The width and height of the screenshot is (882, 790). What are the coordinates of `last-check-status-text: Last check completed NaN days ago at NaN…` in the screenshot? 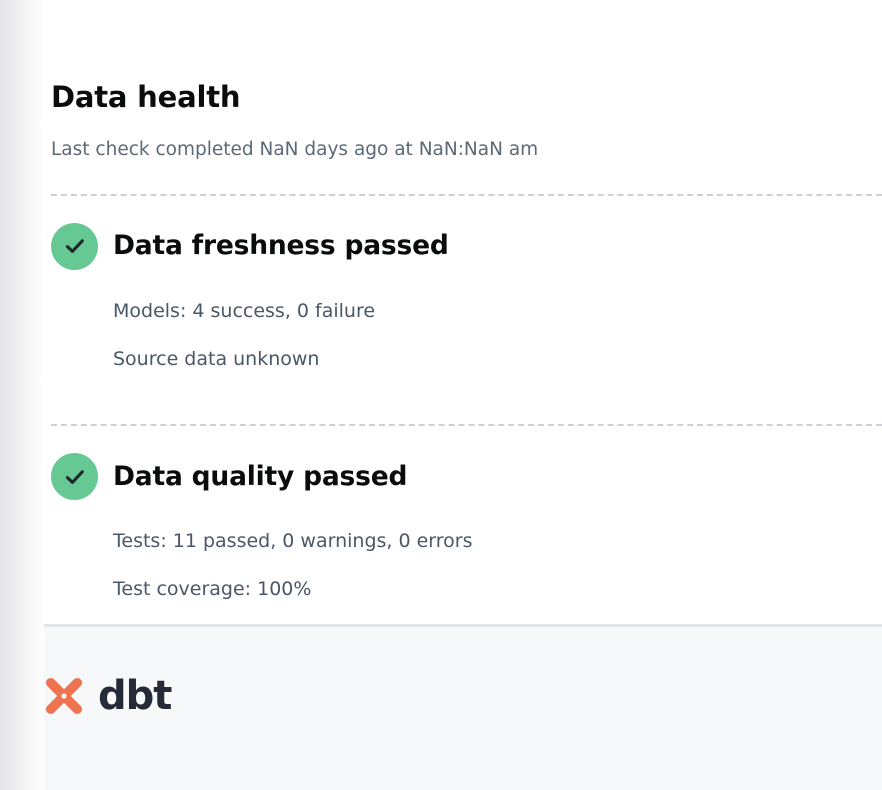 It's located at (295, 149).